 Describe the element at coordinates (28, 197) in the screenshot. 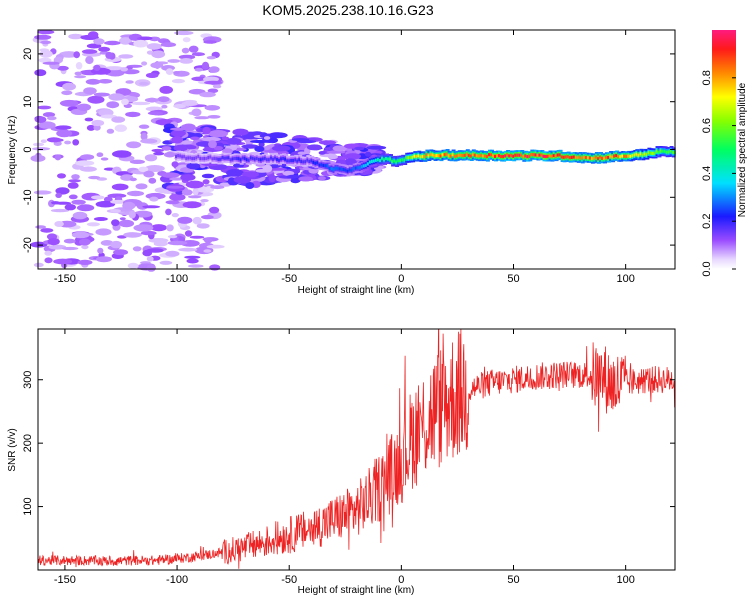

I see `y-tick-label: -10` at that location.